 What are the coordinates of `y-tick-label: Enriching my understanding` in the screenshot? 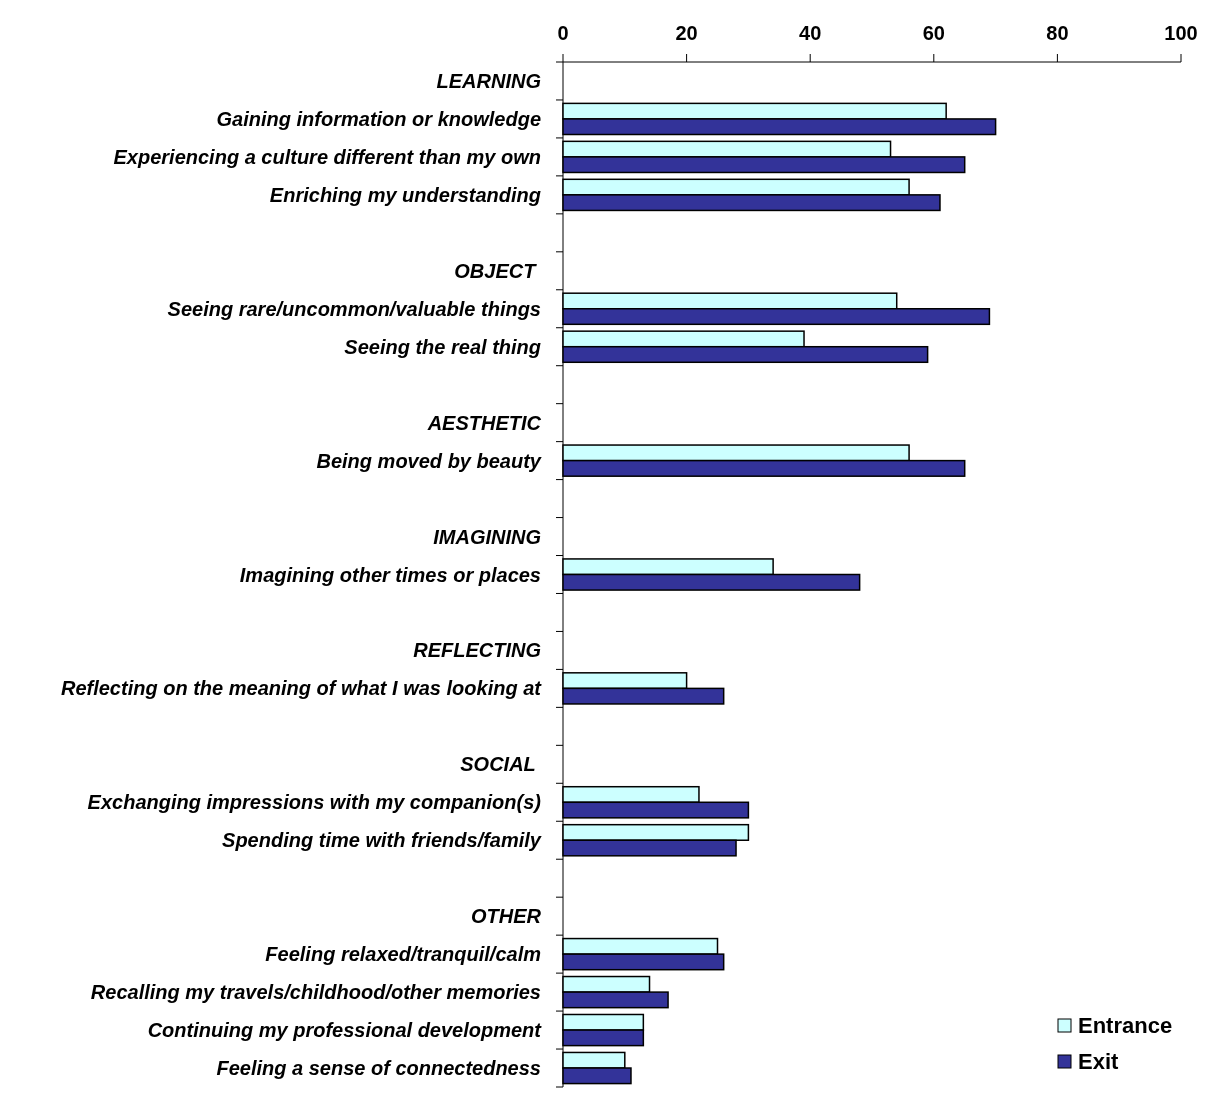 It's located at (405, 194).